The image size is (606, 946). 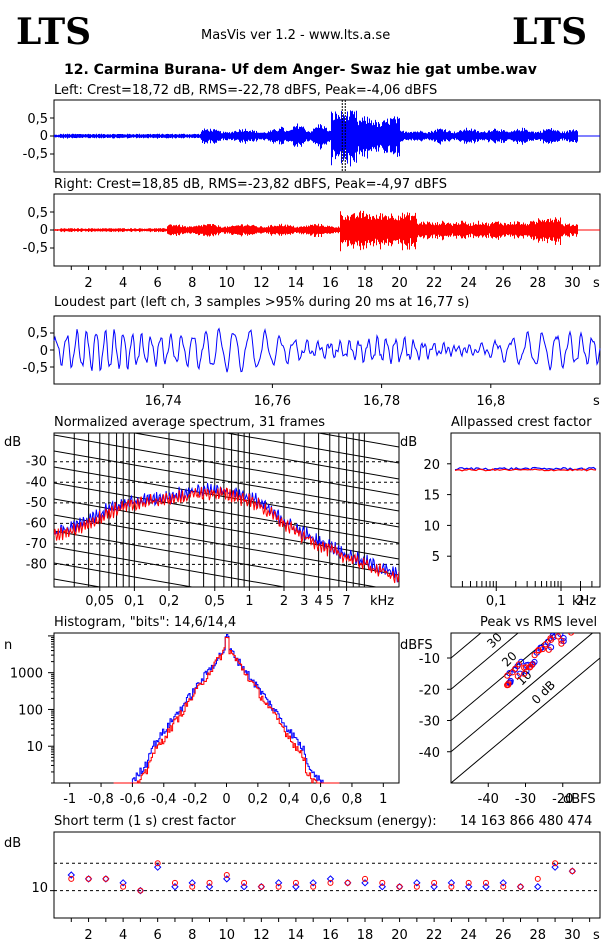 I want to click on short-term-xtick-label: 10, so click(x=227, y=935).